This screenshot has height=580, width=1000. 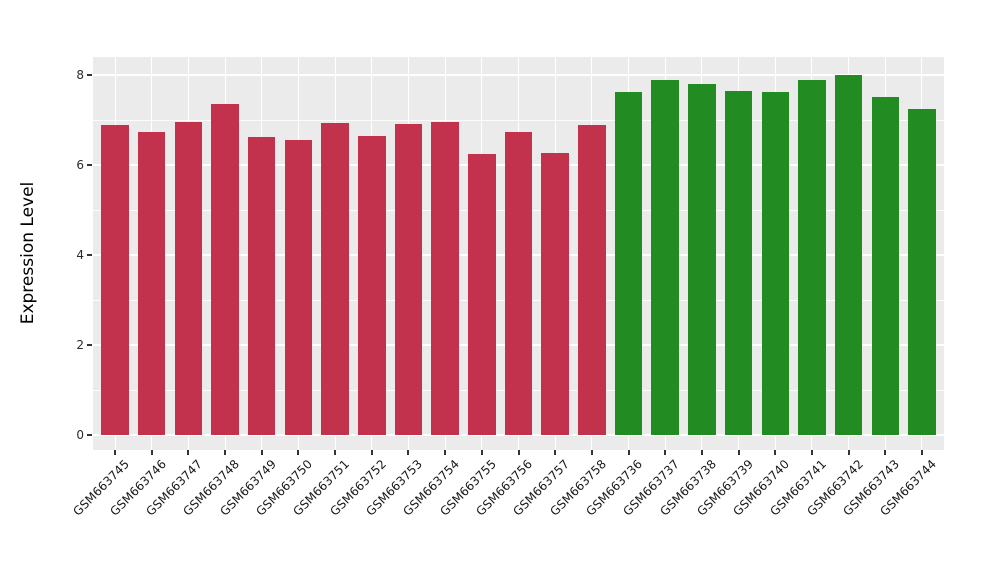 What do you see at coordinates (80, 75) in the screenshot?
I see `y-tick-label: 8` at bounding box center [80, 75].